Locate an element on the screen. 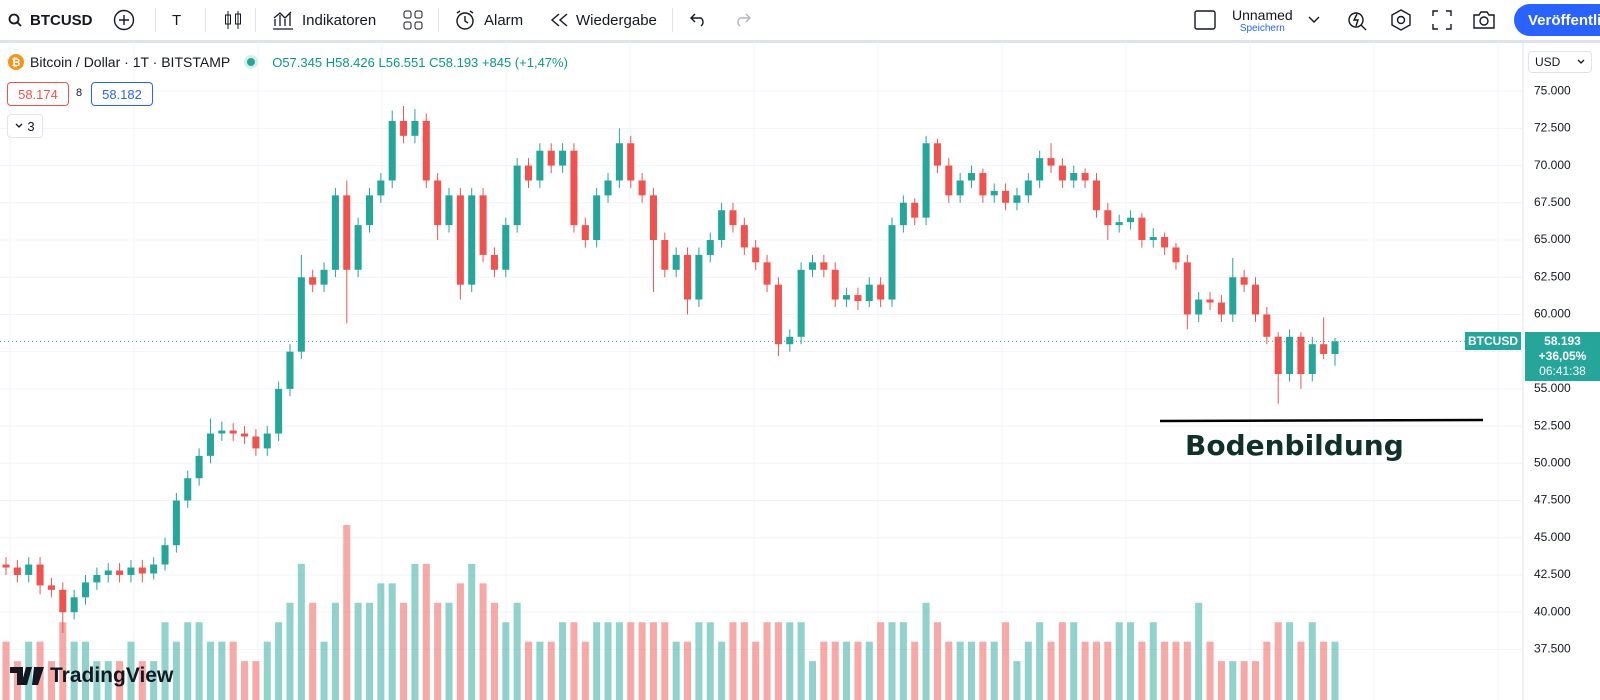 The width and height of the screenshot is (1600, 700). layout-dropdown is located at coordinates (1314, 20).